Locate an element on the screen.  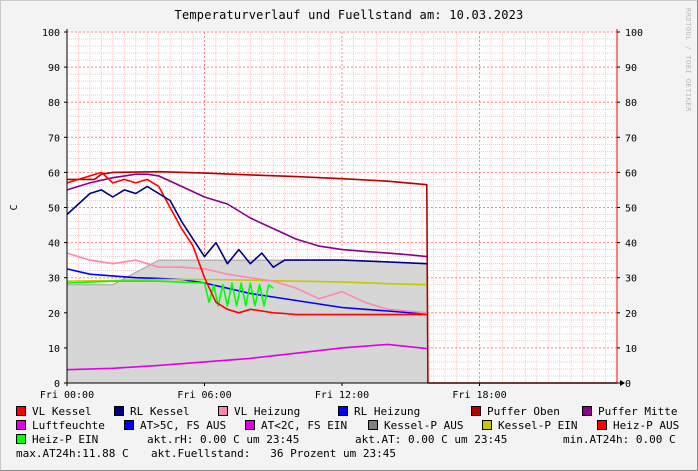
y-tick-label-left: 90 is located at coordinates (54, 68).